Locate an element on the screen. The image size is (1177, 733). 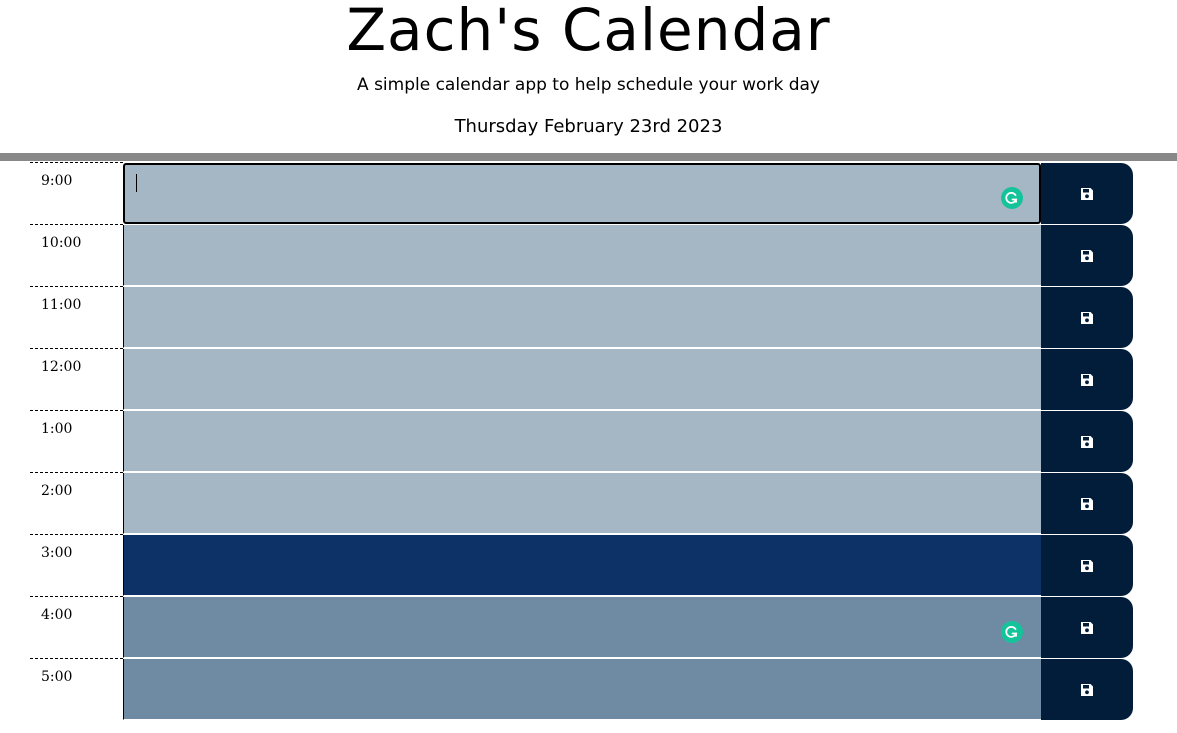
hour-label: 2:00 is located at coordinates (76, 502).